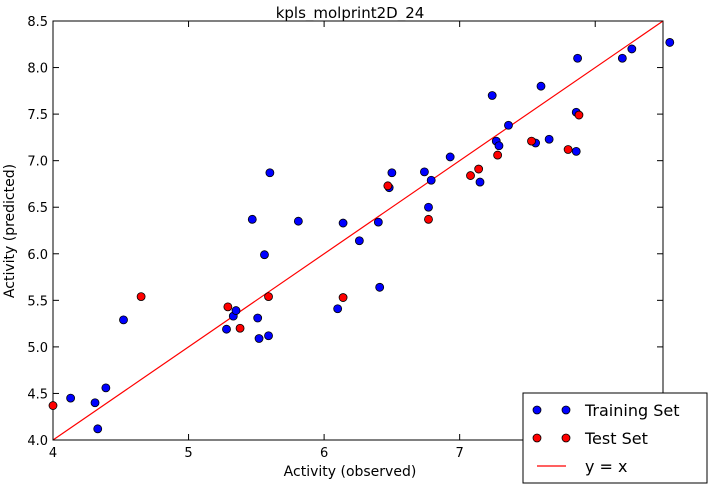  I want to click on x-tick-label: 7, so click(460, 453).